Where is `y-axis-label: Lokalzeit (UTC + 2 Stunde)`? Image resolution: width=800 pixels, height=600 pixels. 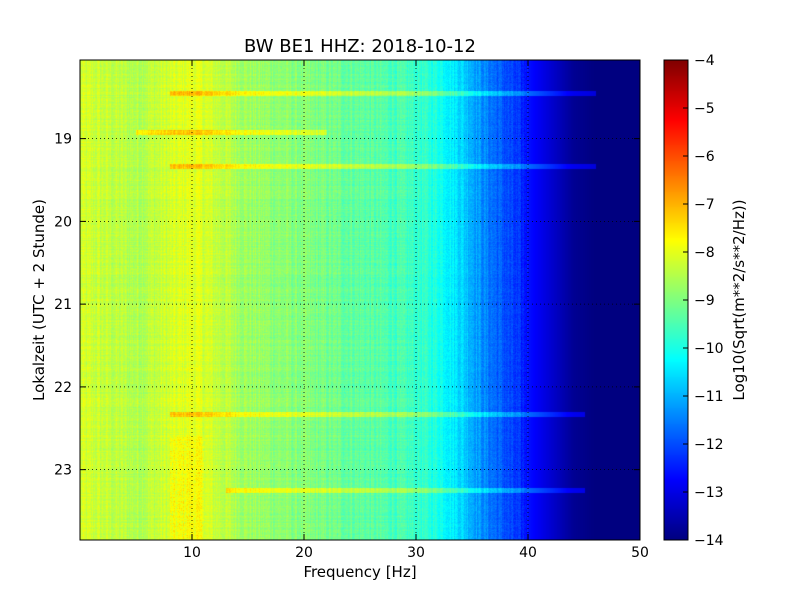
y-axis-label: Lokalzeit (UTC + 2 Stunde) is located at coordinates (39, 300).